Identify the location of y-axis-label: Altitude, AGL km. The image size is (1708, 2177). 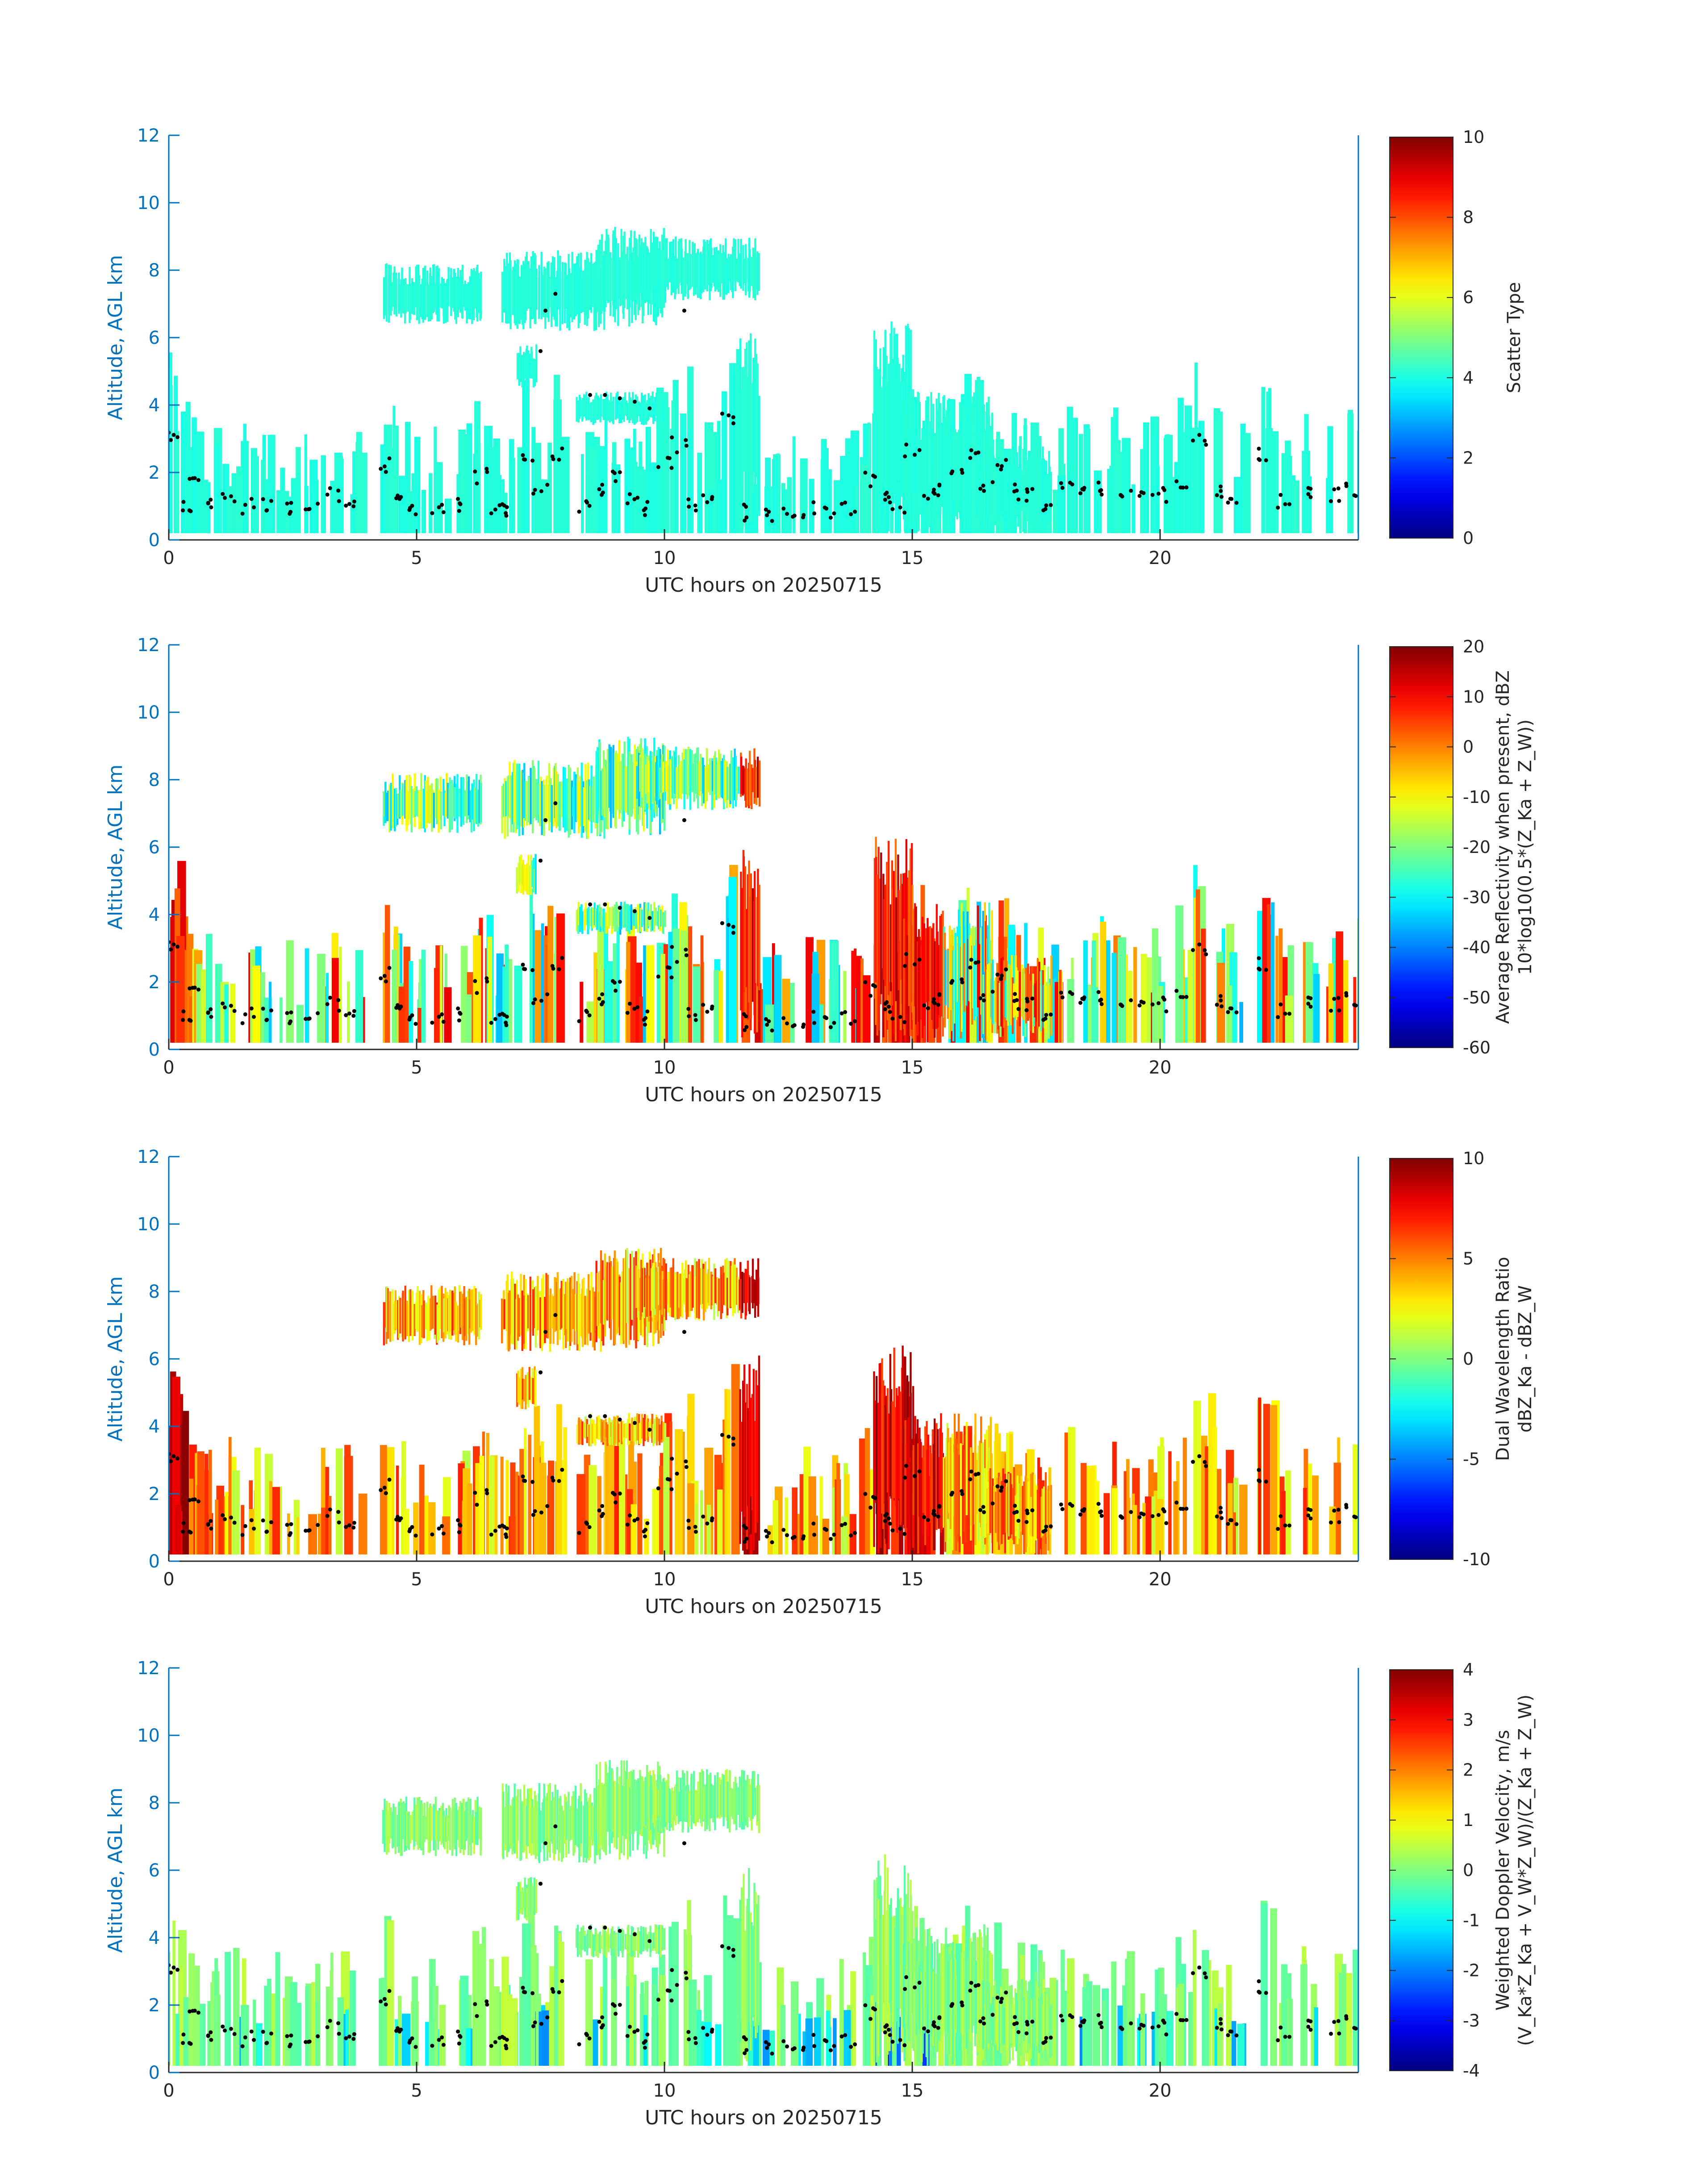
(115, 1359).